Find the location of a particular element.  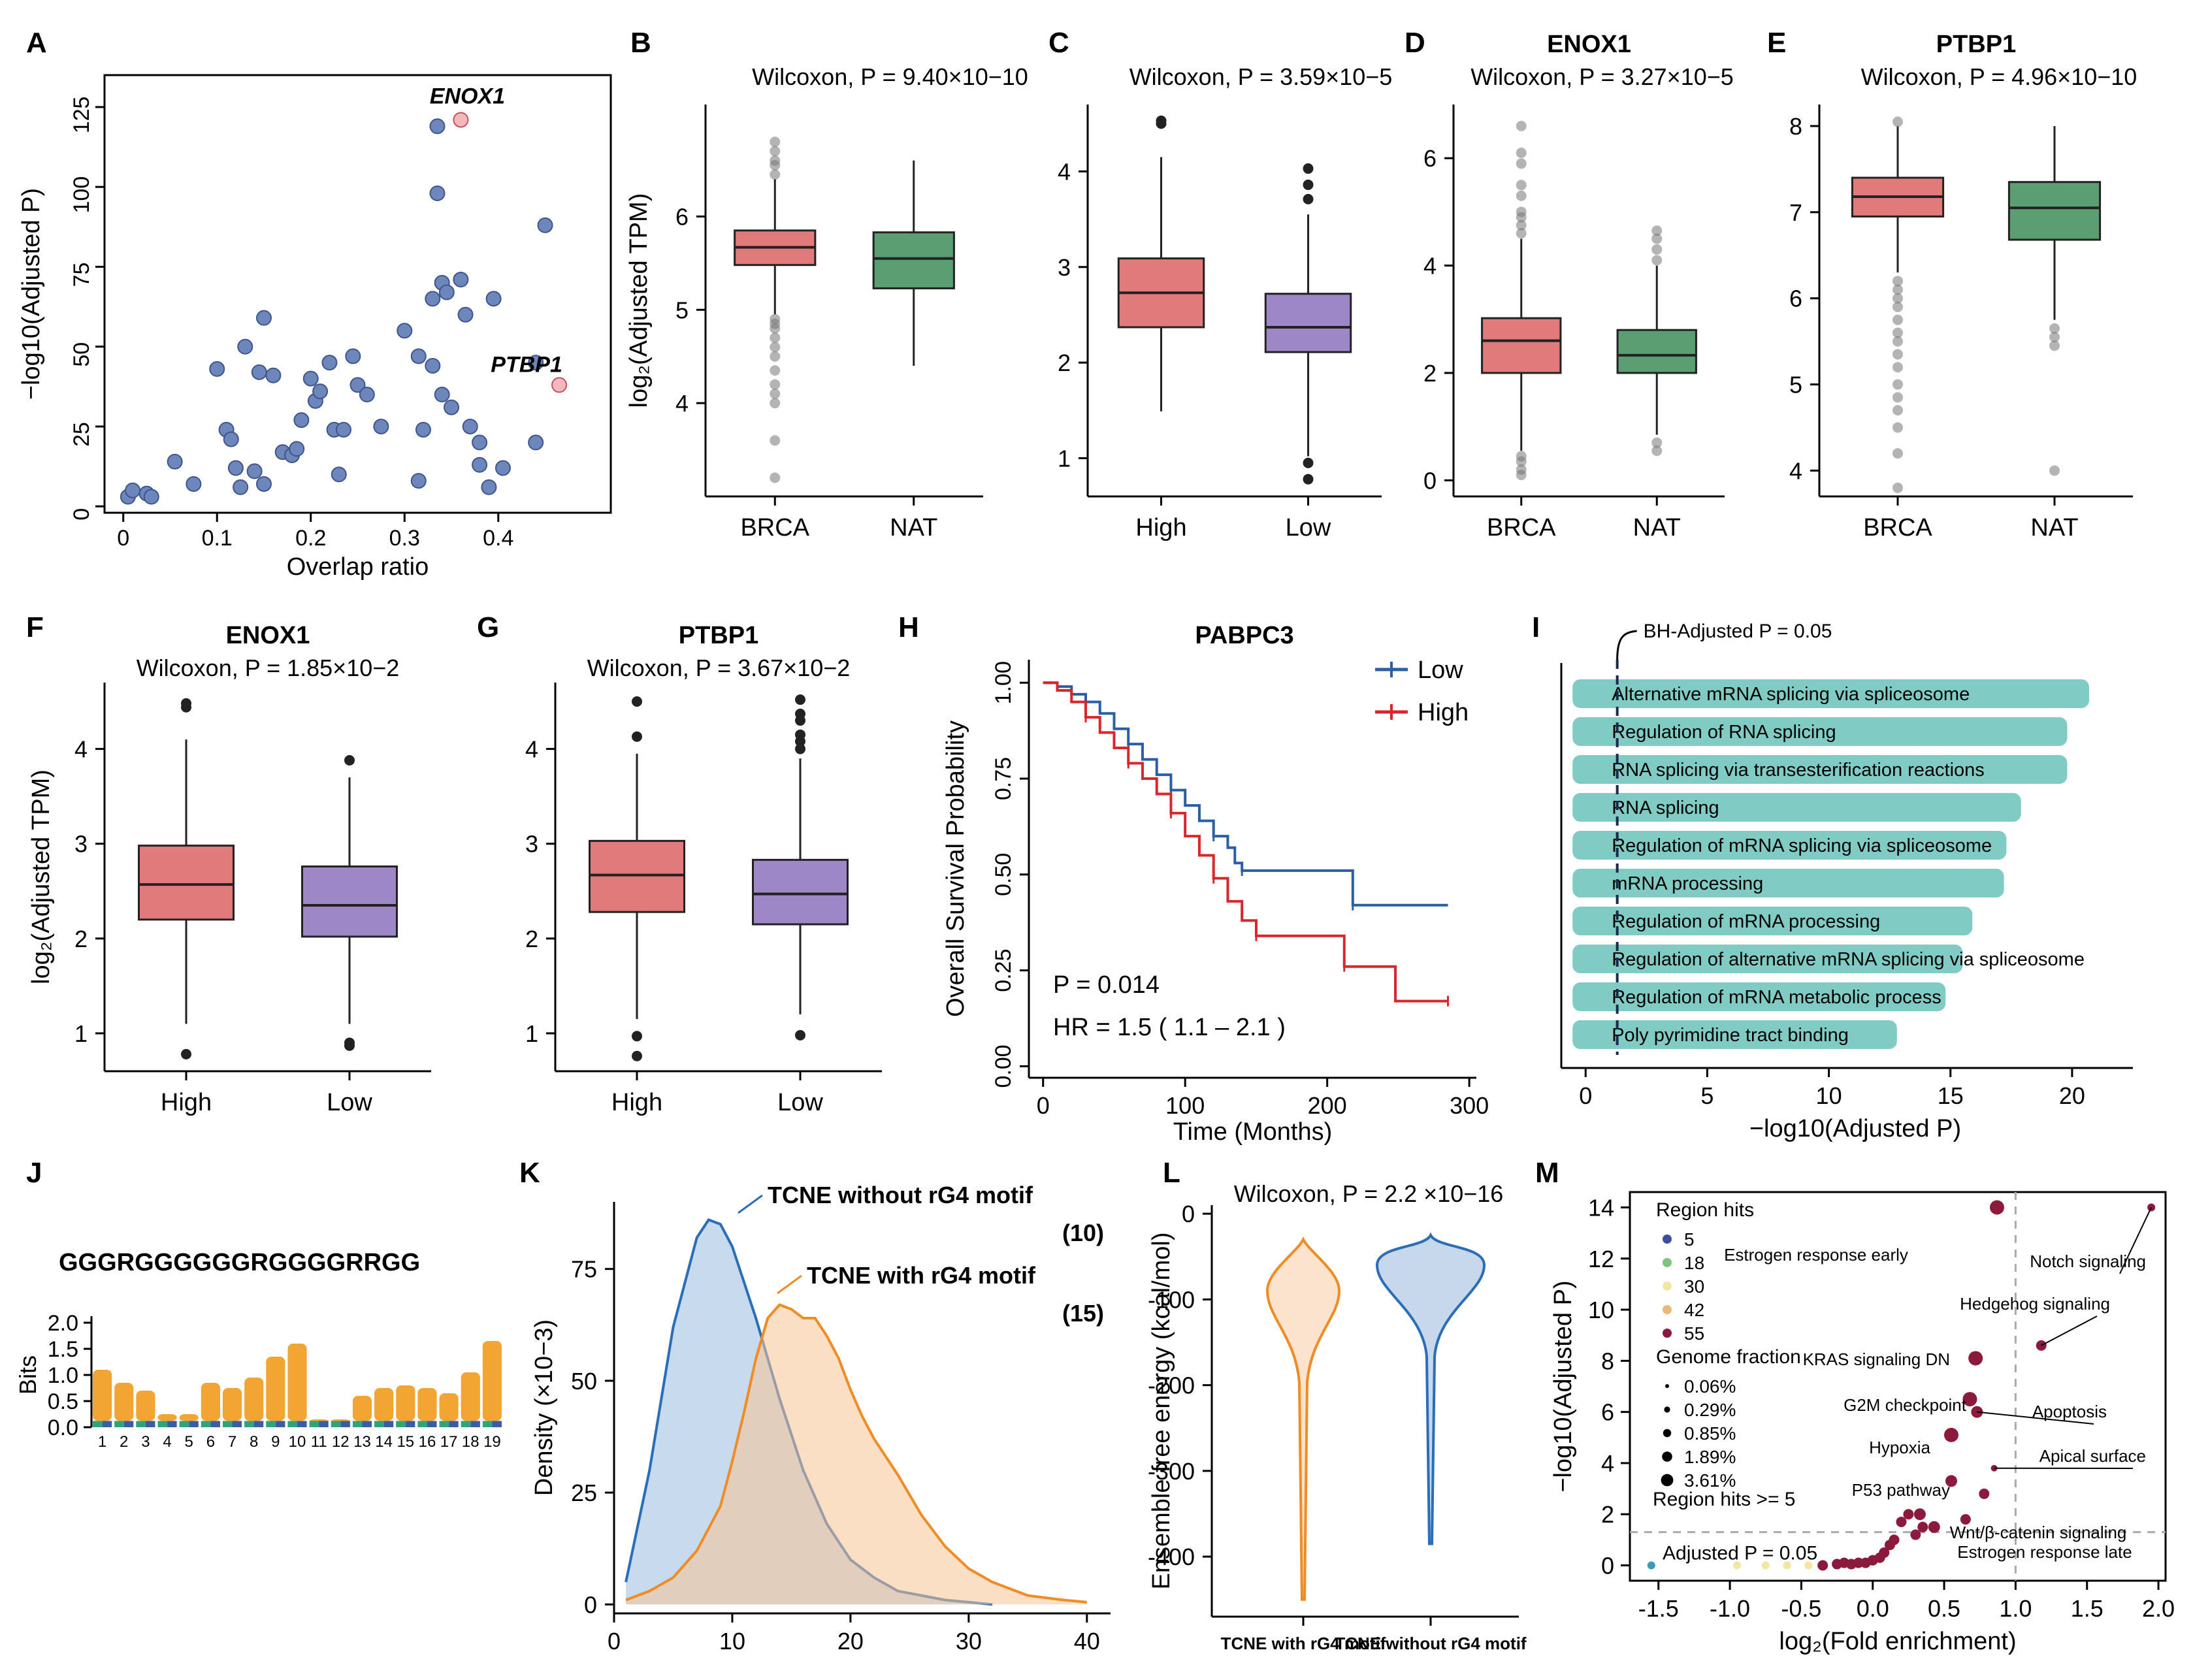

box-high is located at coordinates (637, 876).